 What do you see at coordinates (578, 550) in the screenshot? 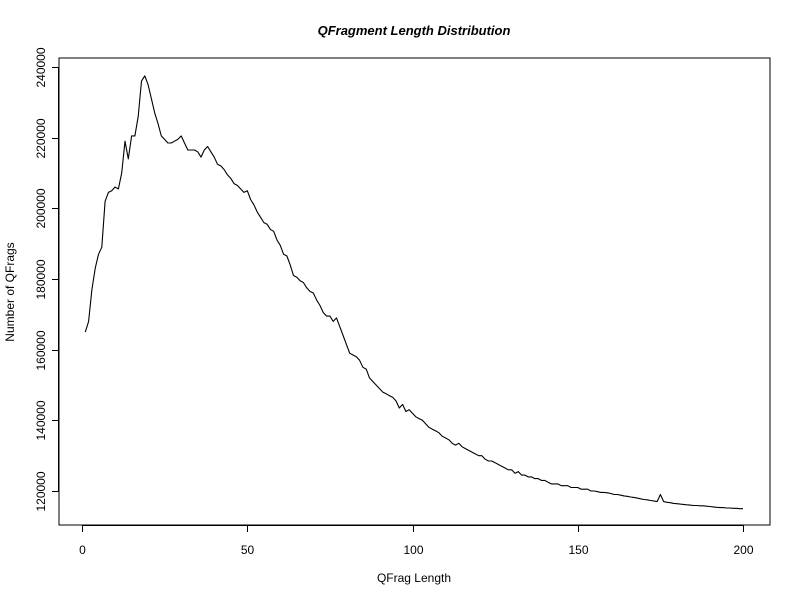
I see `x-tick-label: 150` at bounding box center [578, 550].